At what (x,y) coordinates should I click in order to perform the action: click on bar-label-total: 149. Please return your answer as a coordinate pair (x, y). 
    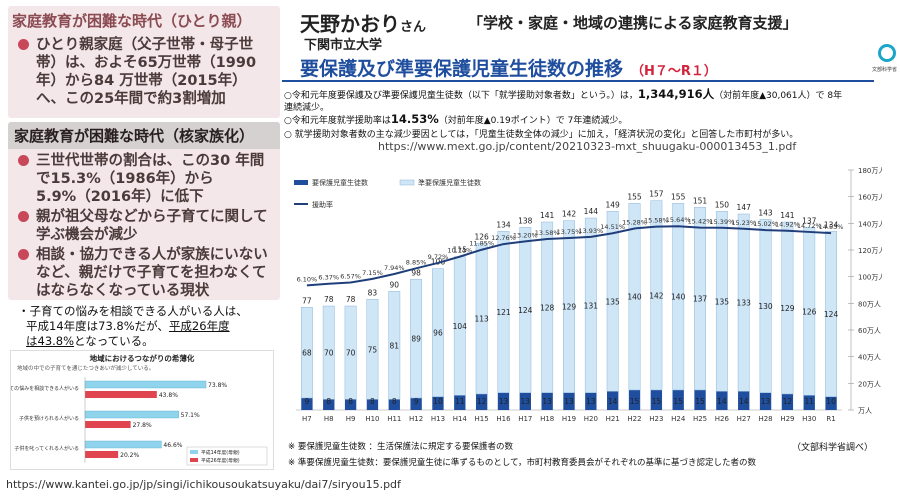
    Looking at the image, I should click on (613, 204).